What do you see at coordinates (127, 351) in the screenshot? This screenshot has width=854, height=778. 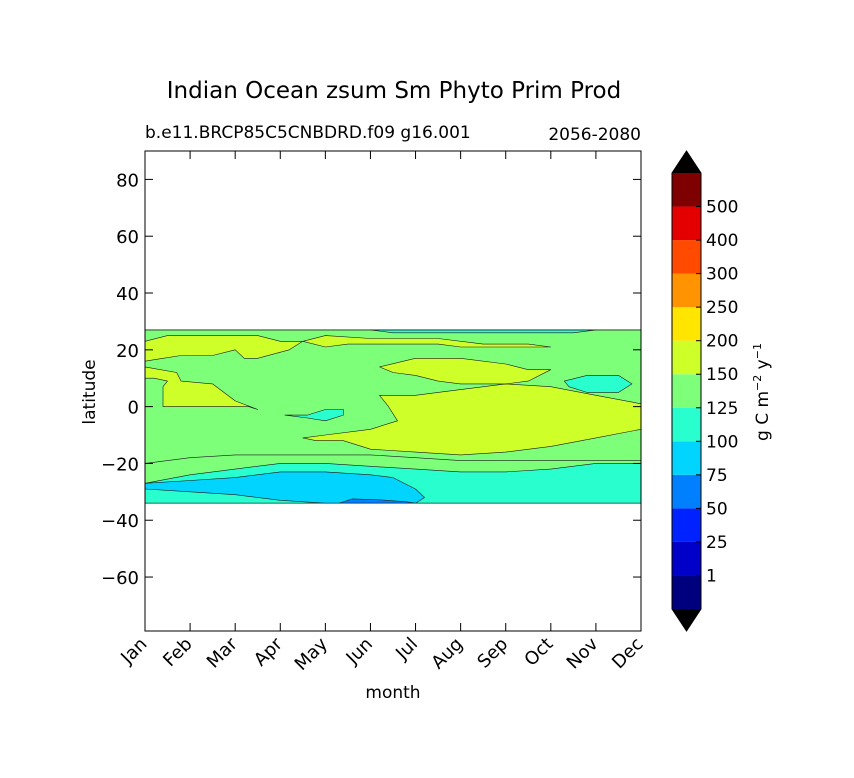 I see `y-tick-label: 20` at bounding box center [127, 351].